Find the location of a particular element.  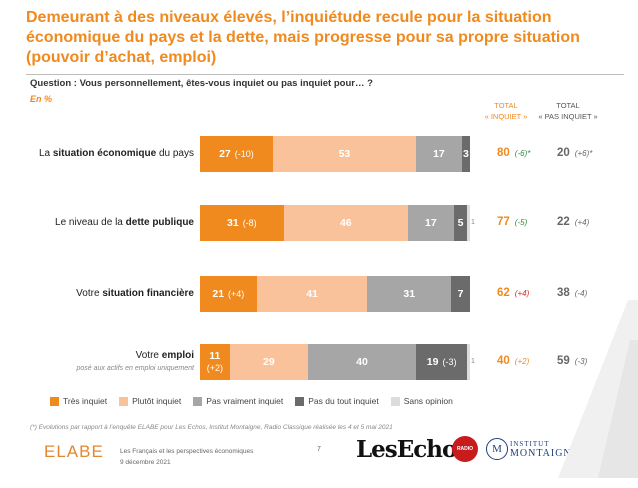

change-label: (+2) is located at coordinates (214, 368).